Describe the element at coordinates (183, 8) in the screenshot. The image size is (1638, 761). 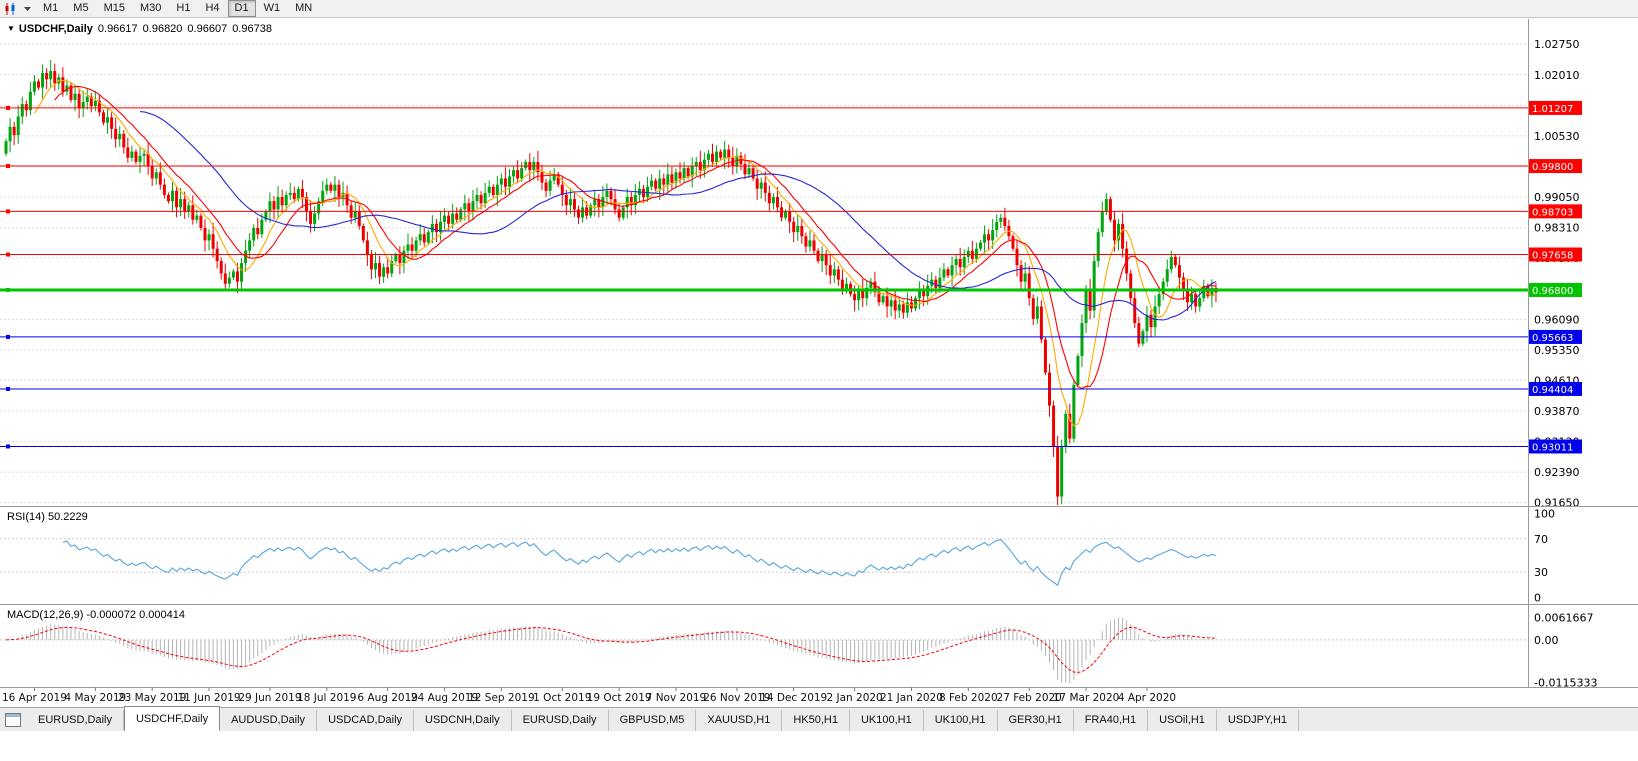
I see `timeframe-button-h1: H1` at that location.